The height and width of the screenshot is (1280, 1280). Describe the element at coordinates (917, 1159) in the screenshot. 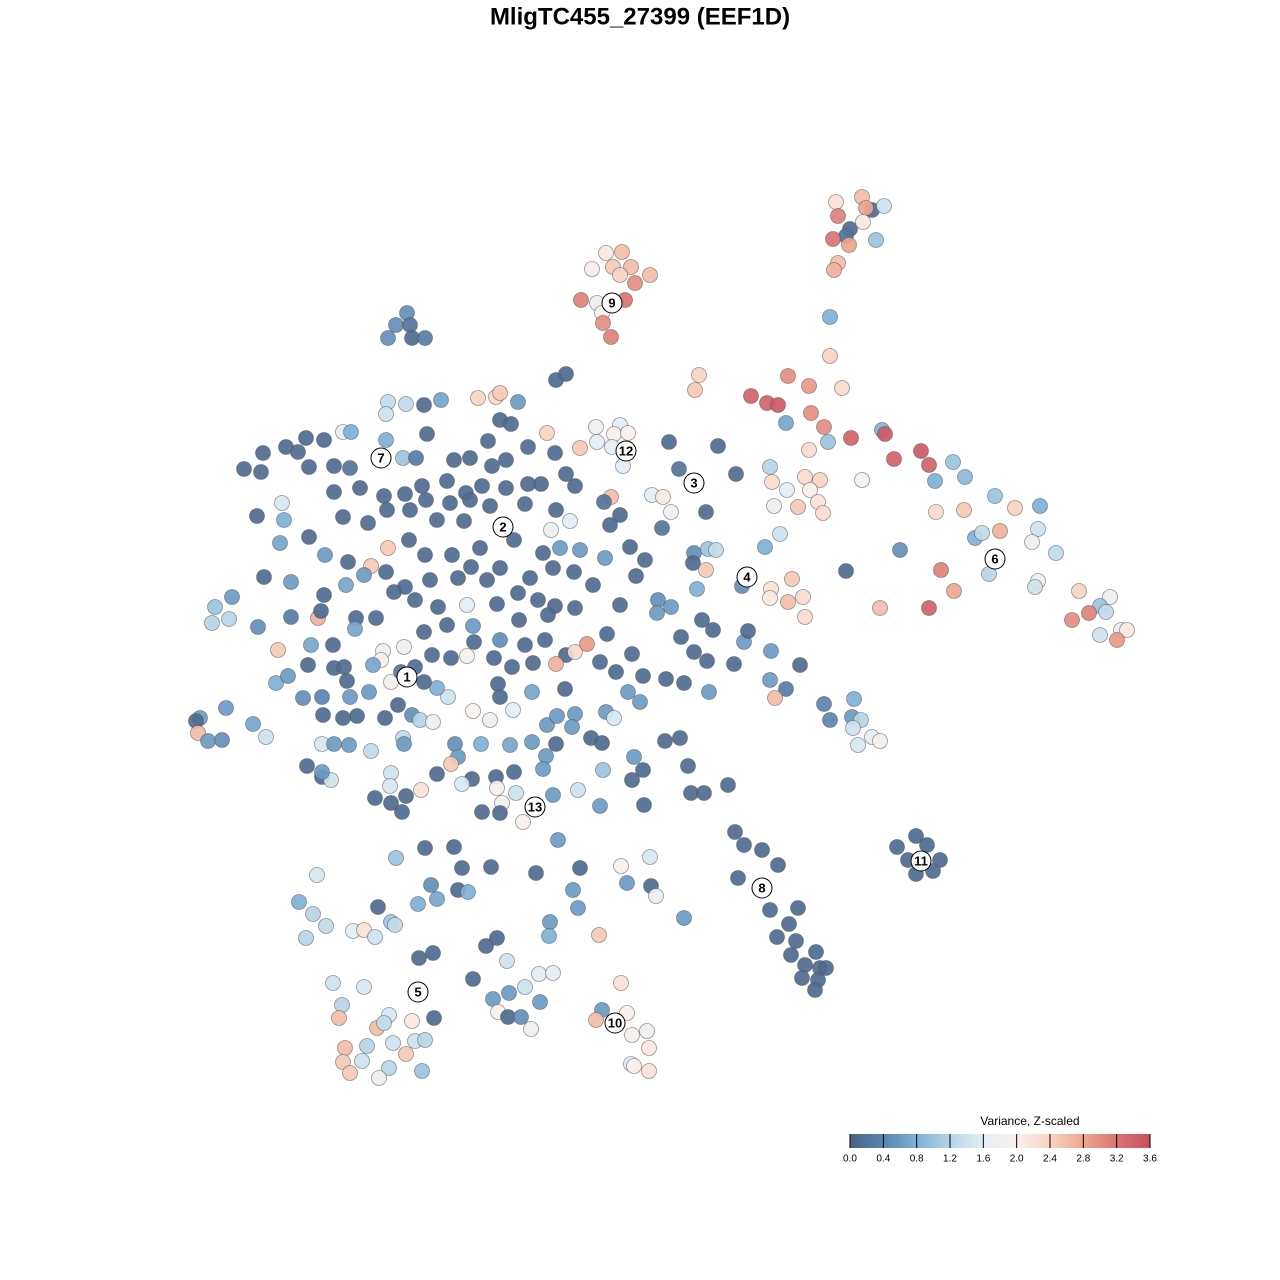

I see `colorbar-tick-label: 0.8` at that location.